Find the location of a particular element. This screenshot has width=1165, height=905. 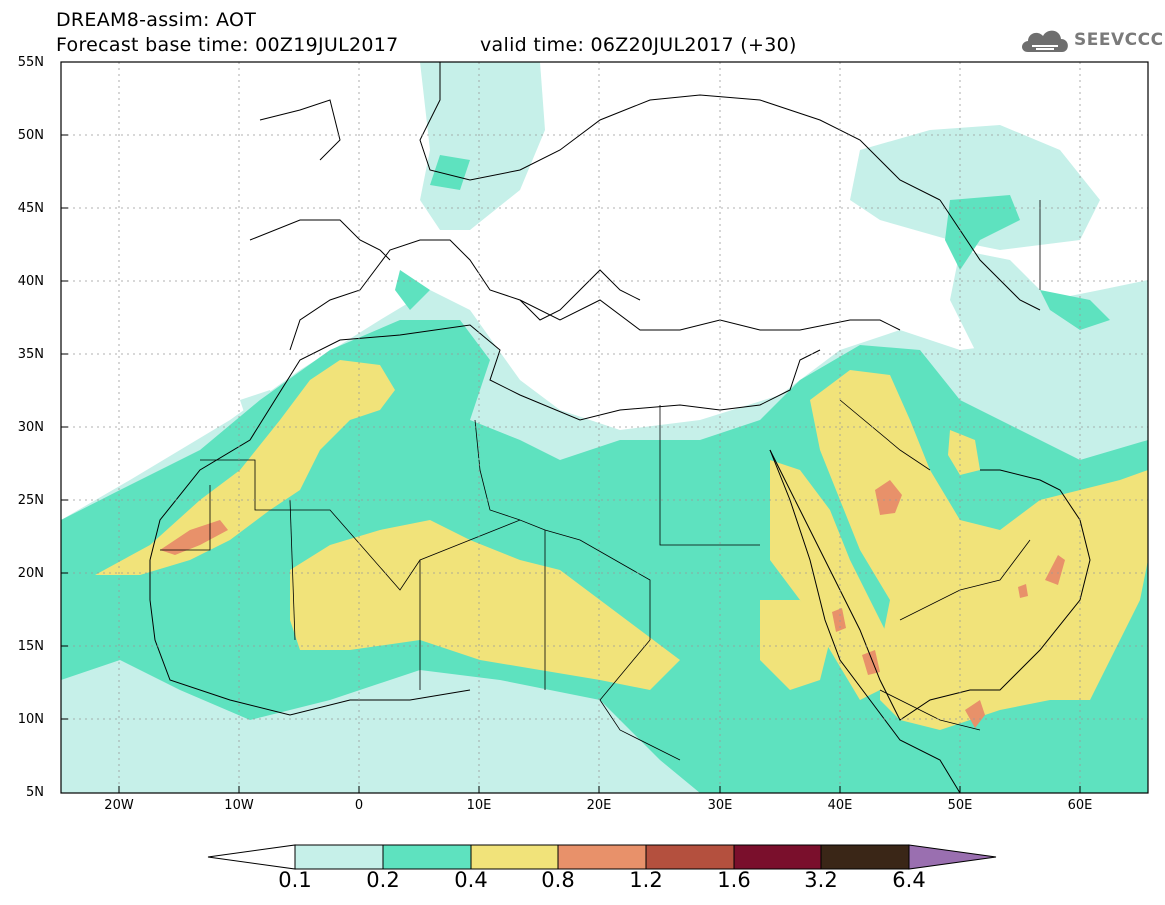

colorbar-low-arrow is located at coordinates (251, 857).